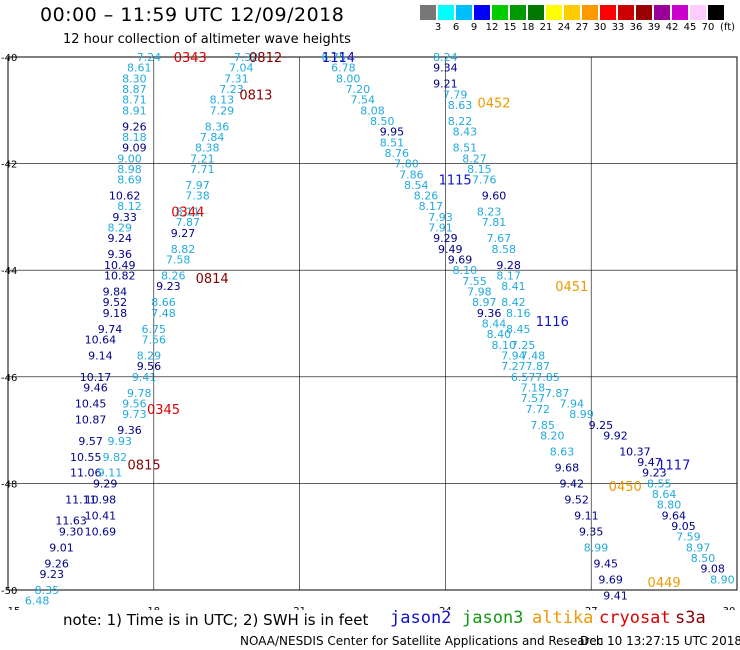  What do you see at coordinates (690, 27) in the screenshot?
I see `color-swatch-label: 45` at bounding box center [690, 27].